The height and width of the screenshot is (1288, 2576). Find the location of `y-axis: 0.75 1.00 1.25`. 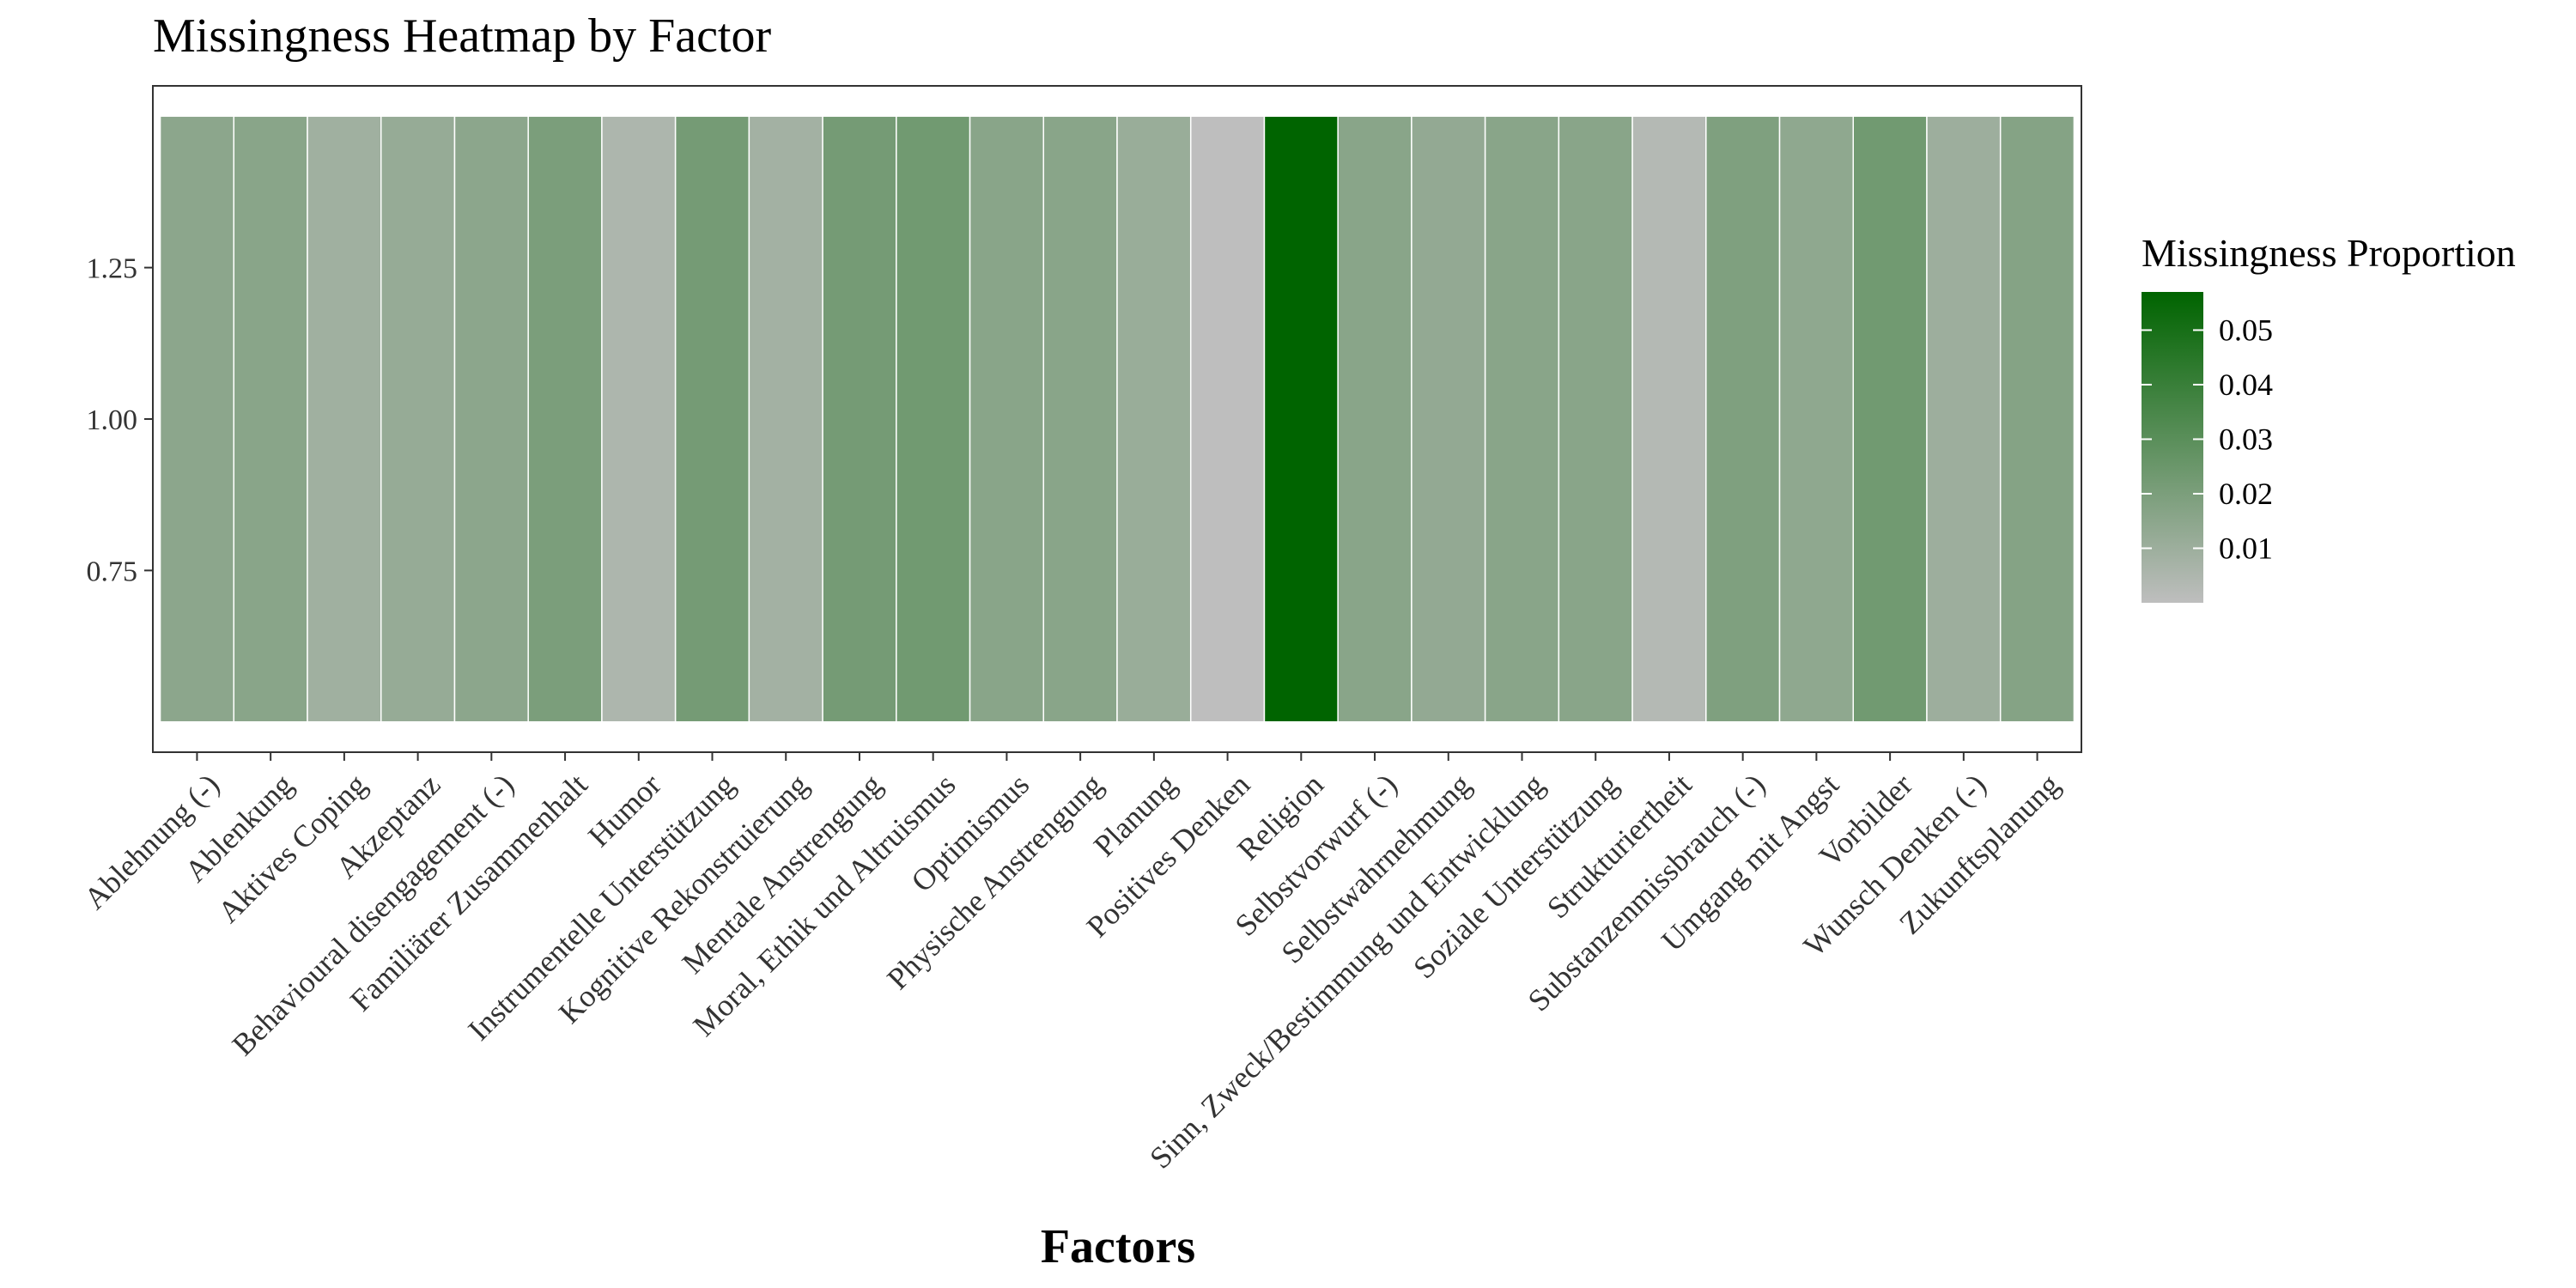

y-axis: 0.75 1.00 1.25 is located at coordinates (120, 420).